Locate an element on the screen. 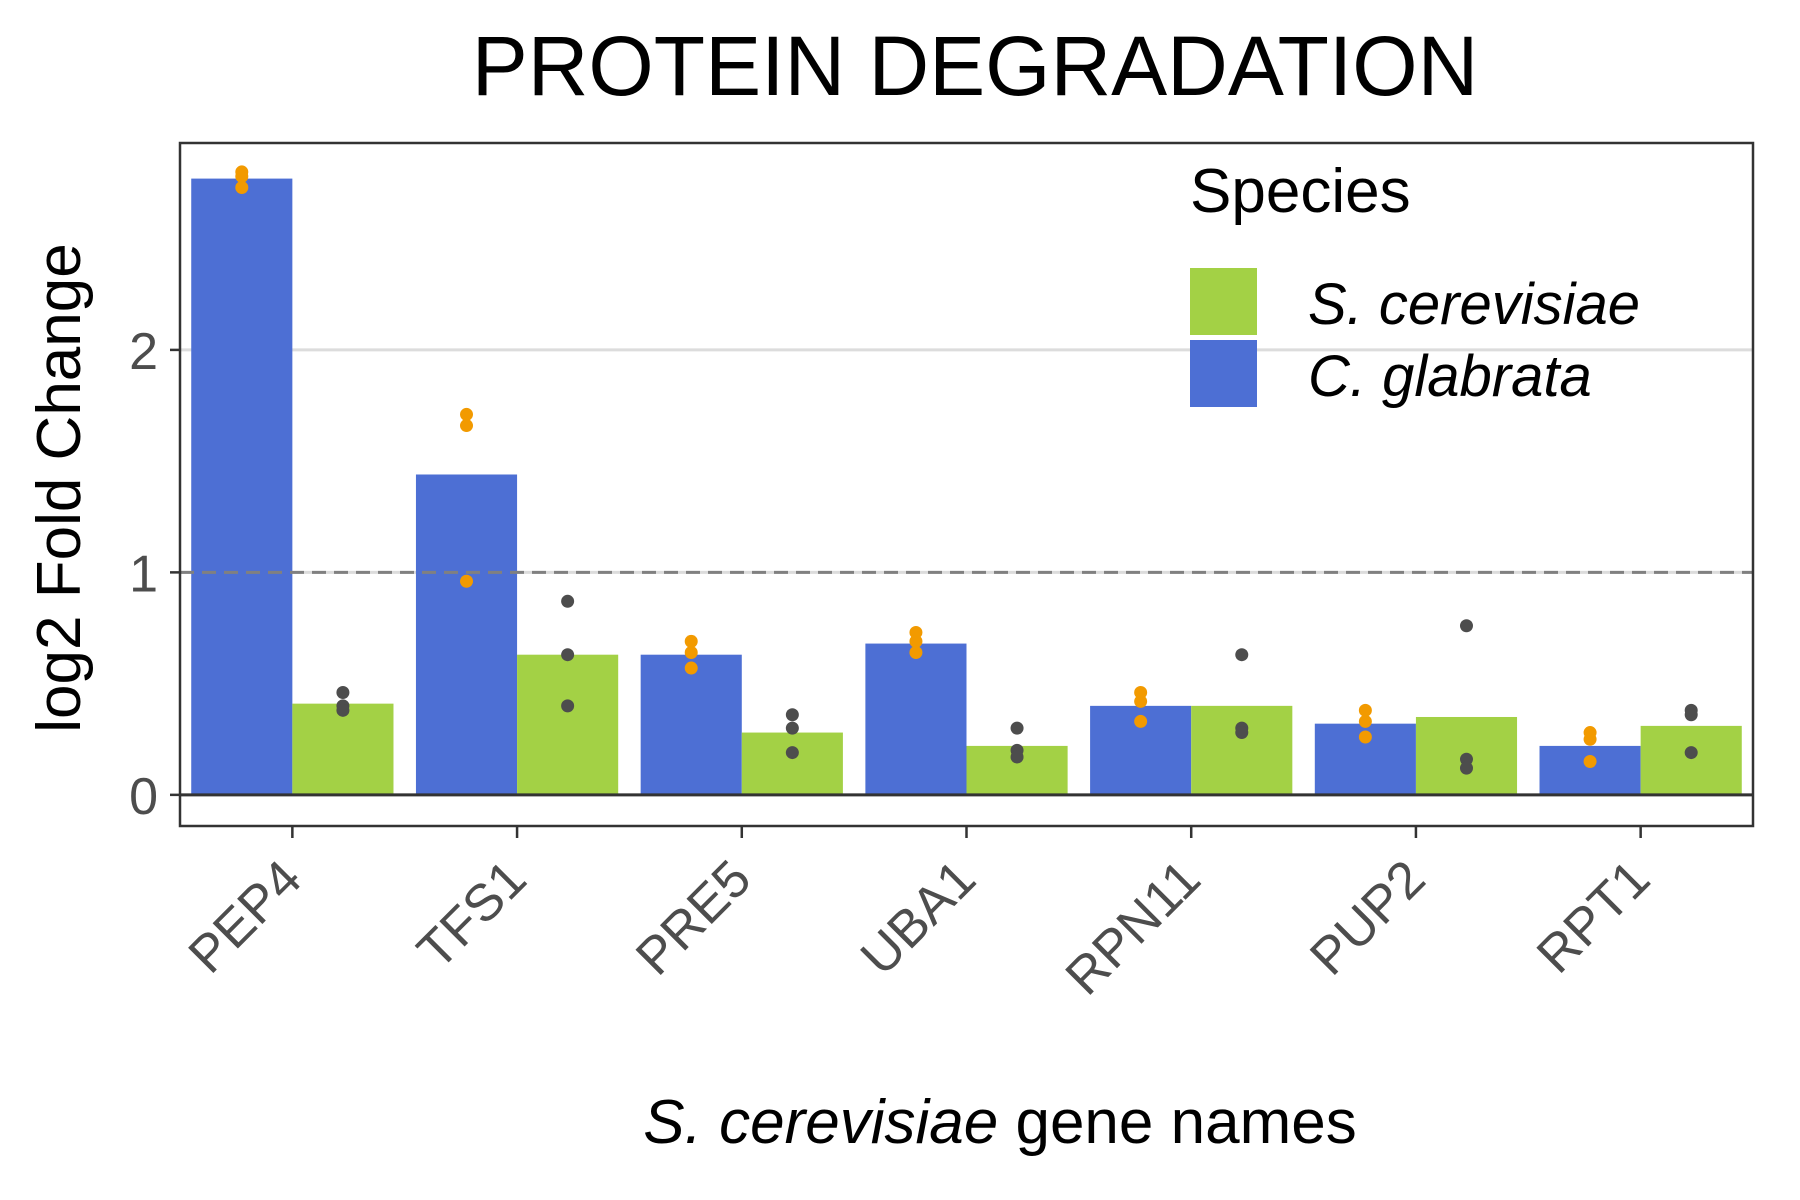 Image resolution: width=1800 pixels, height=1200 pixels. y-tick-label-1: 1 is located at coordinates (143, 574).